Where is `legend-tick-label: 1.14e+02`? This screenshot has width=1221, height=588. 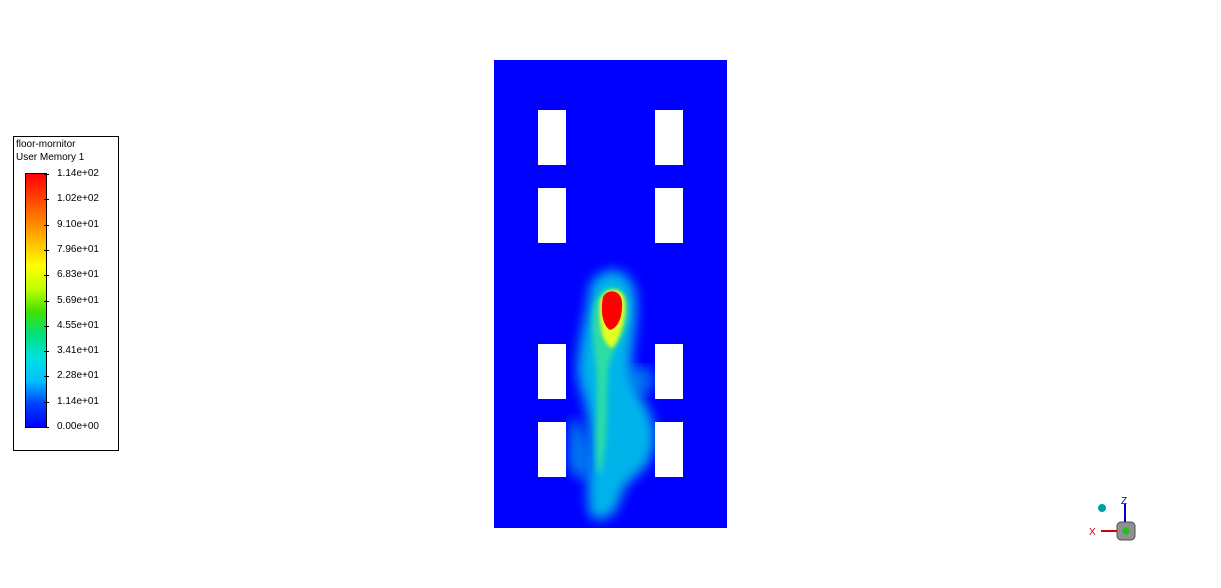
legend-tick-label: 1.14e+02 is located at coordinates (78, 173).